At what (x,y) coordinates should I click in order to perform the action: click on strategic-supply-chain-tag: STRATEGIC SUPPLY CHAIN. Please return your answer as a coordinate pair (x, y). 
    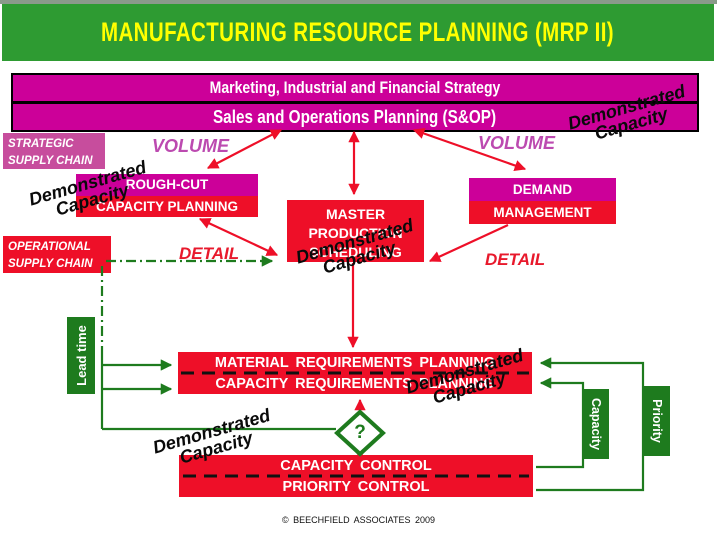
    Looking at the image, I should click on (54, 151).